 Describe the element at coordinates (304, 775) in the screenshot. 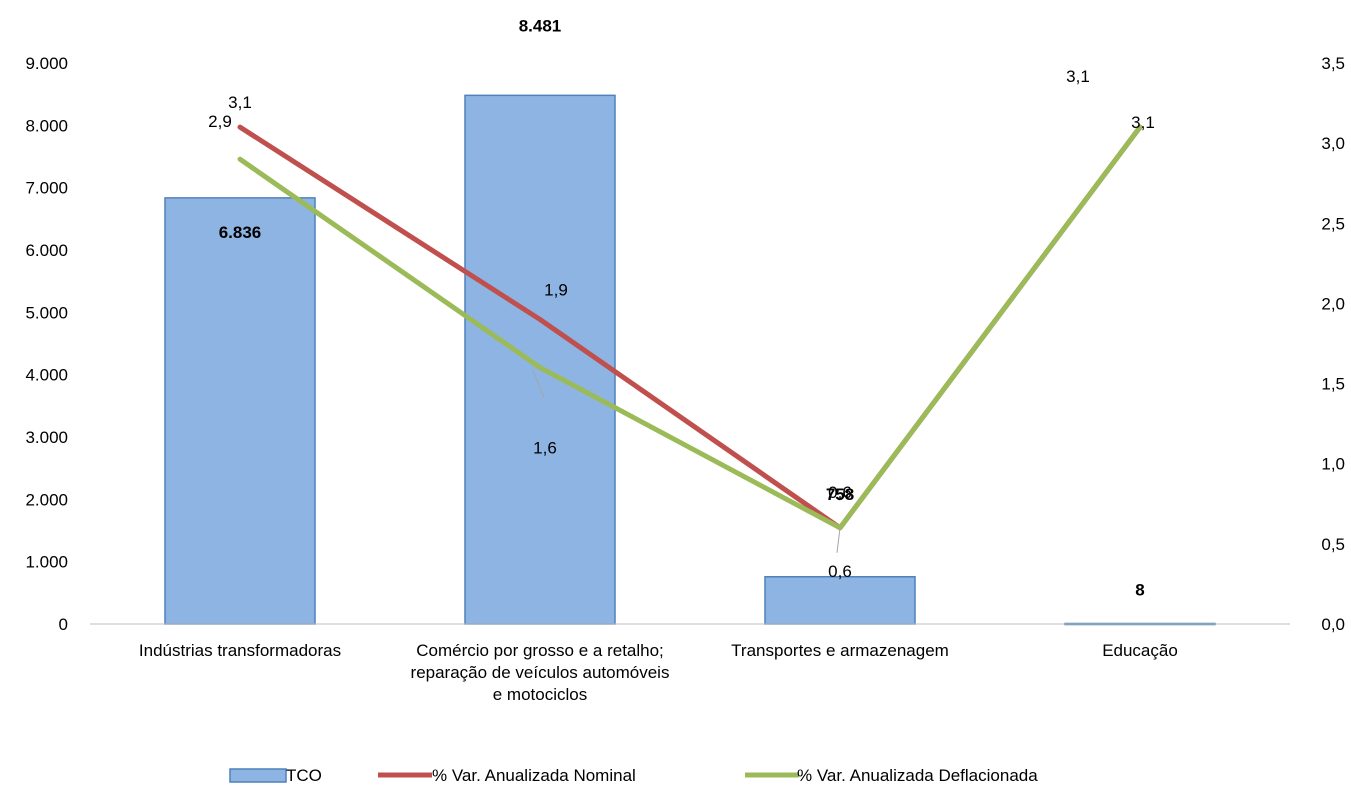

I see `legend-label: TCO` at that location.